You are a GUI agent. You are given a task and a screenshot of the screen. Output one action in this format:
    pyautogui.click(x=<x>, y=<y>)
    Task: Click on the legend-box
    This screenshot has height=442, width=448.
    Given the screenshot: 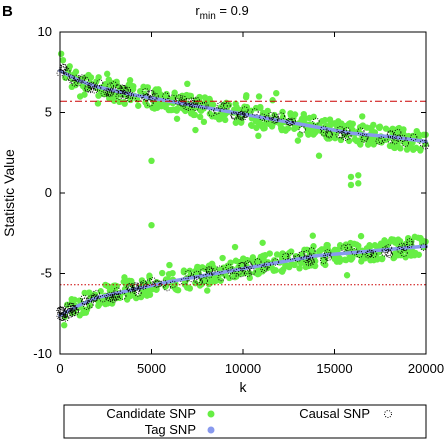 What is the action you would take?
    pyautogui.click(x=245, y=421)
    